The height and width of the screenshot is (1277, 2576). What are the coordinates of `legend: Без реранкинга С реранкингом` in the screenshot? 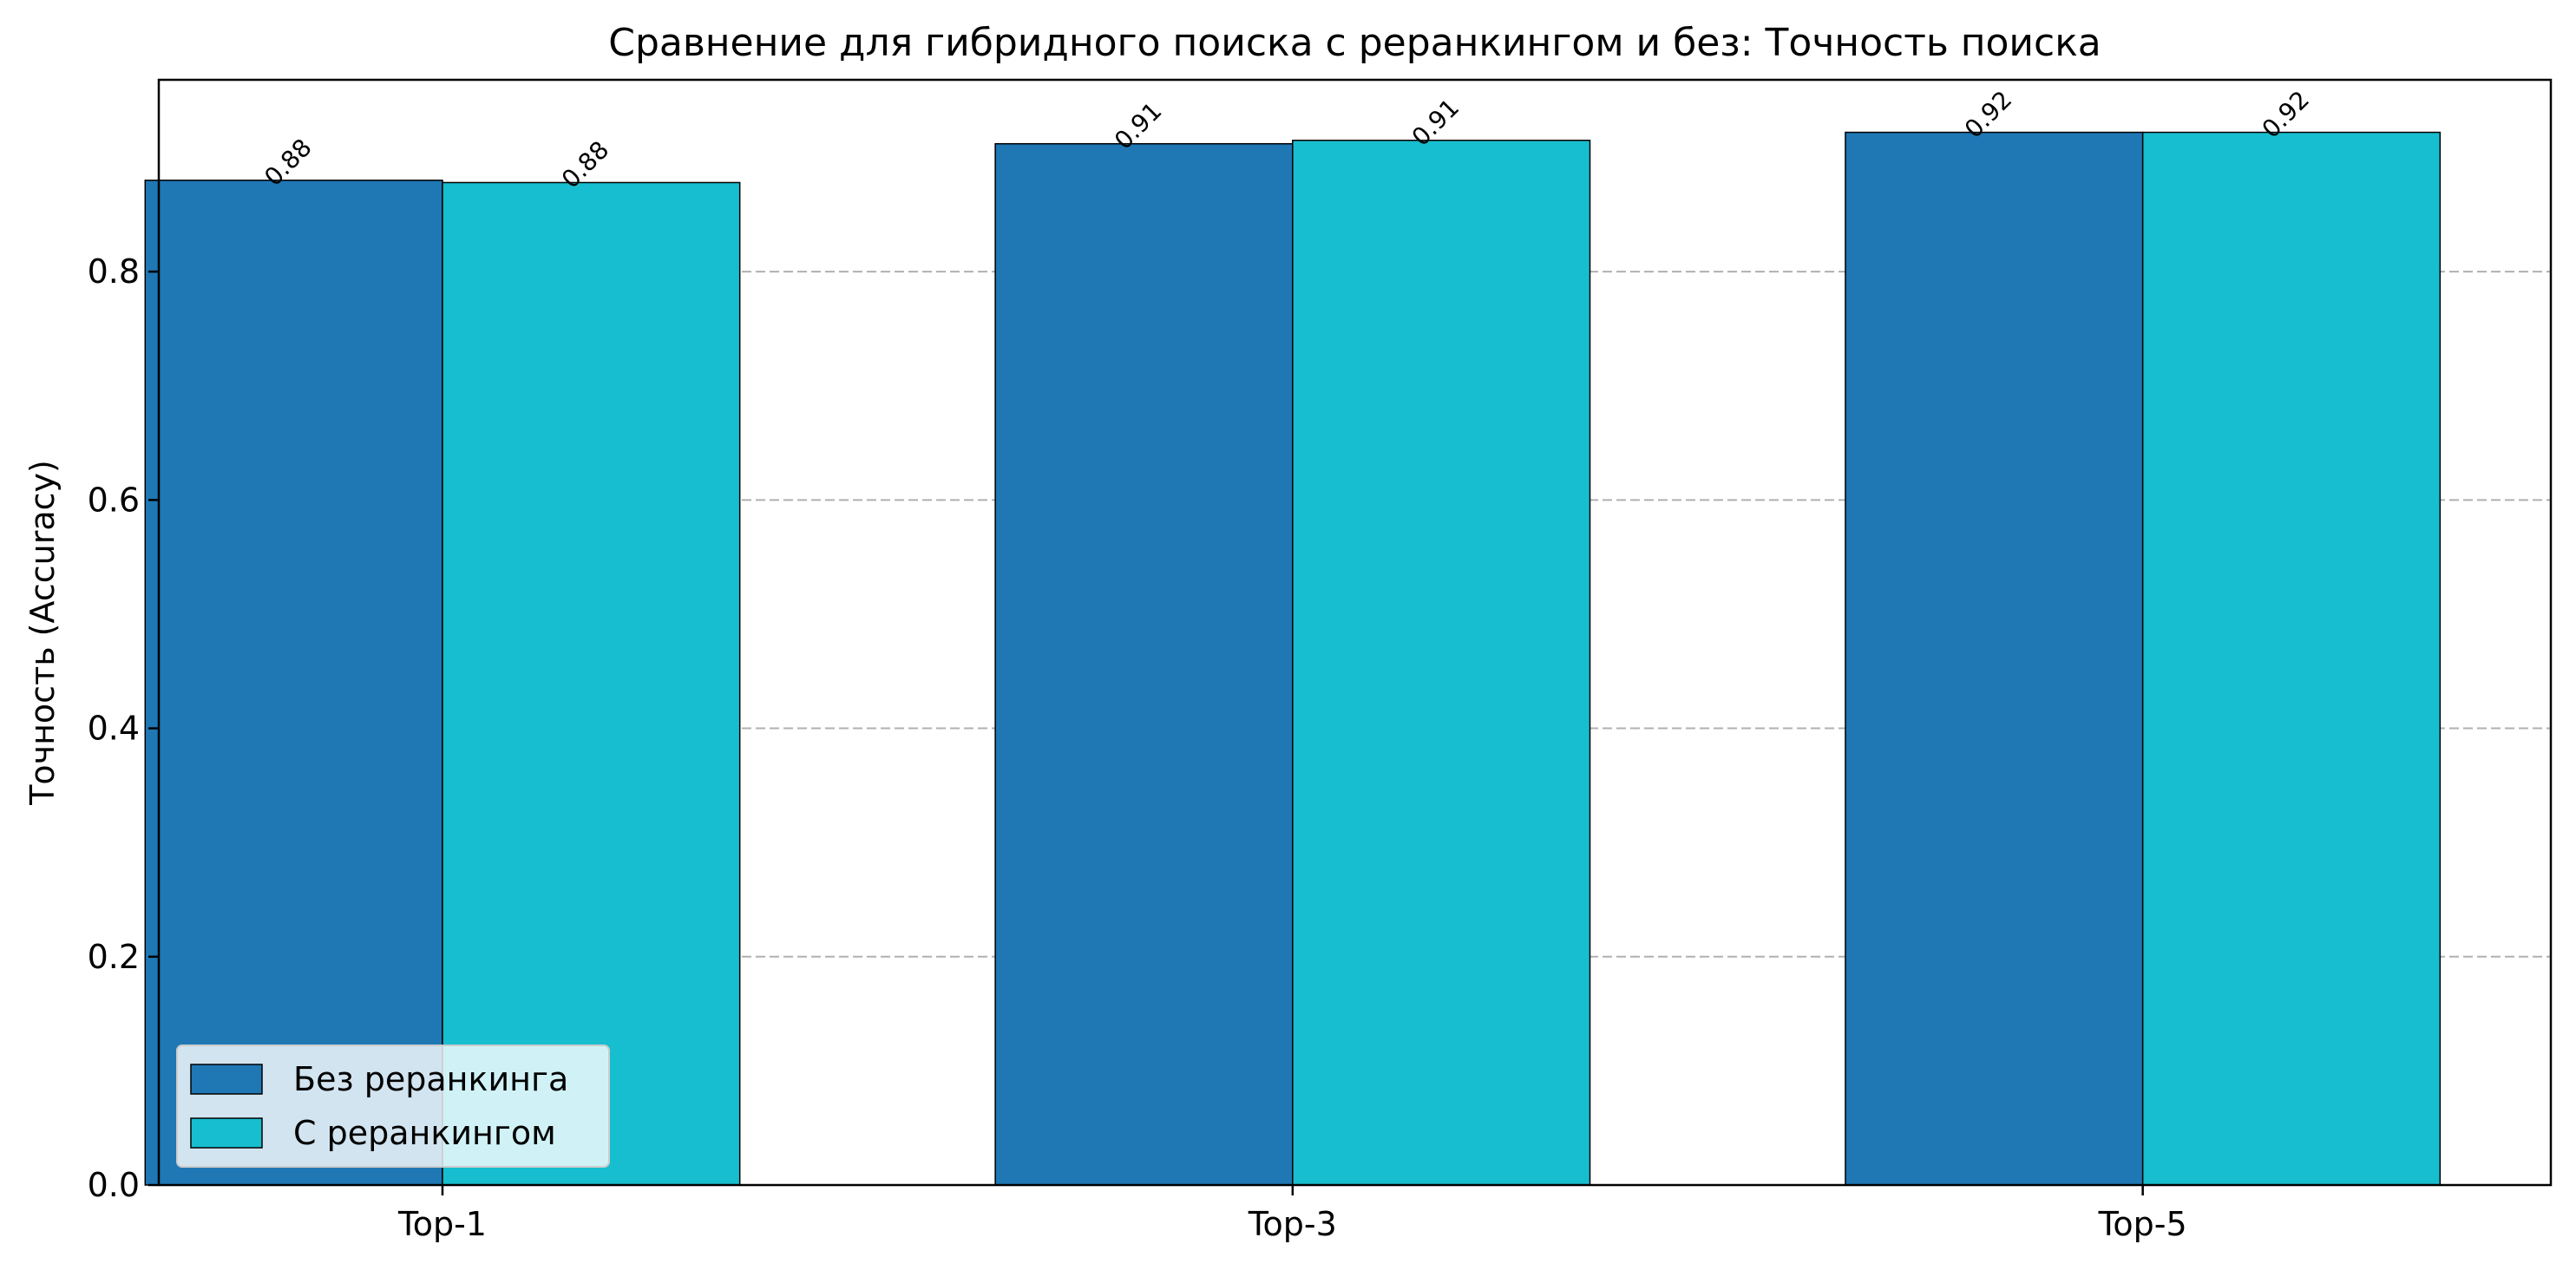 It's located at (393, 1106).